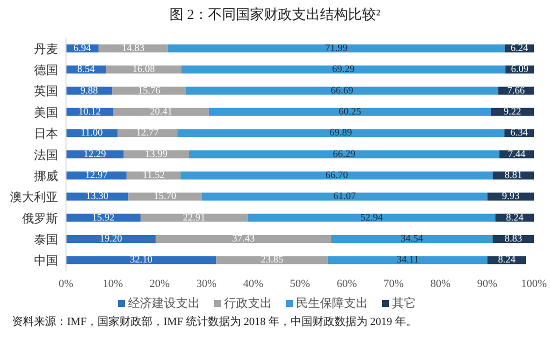  What do you see at coordinates (206, 284) in the screenshot?
I see `x-tick-label: 30%` at bounding box center [206, 284].